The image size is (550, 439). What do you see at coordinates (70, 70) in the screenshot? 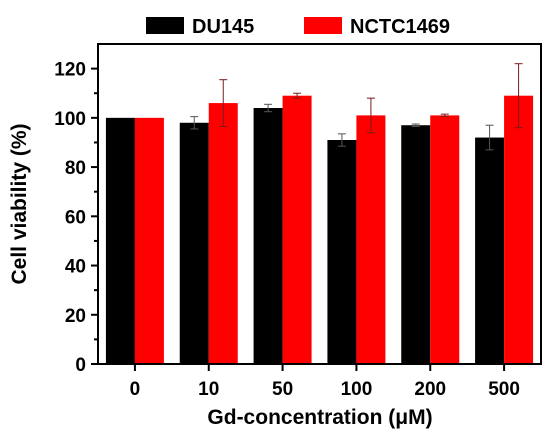
I see `y-tick-label-120: 120` at bounding box center [70, 70].